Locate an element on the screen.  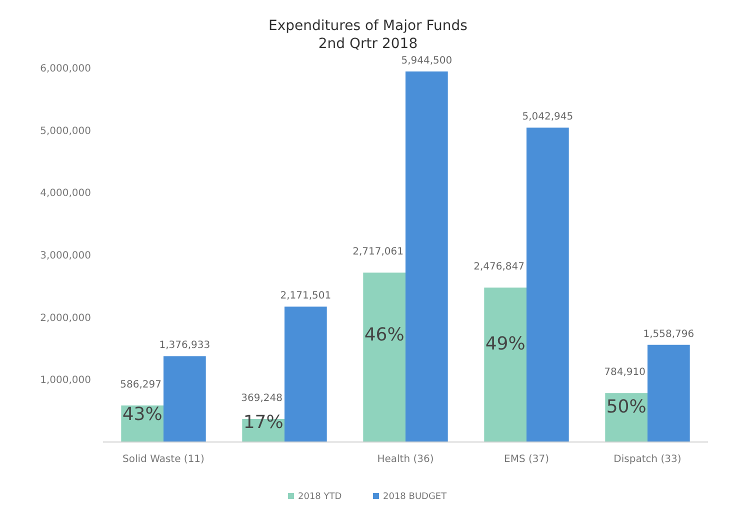
chart-title: Expenditures of Major Funds is located at coordinates (368, 26).